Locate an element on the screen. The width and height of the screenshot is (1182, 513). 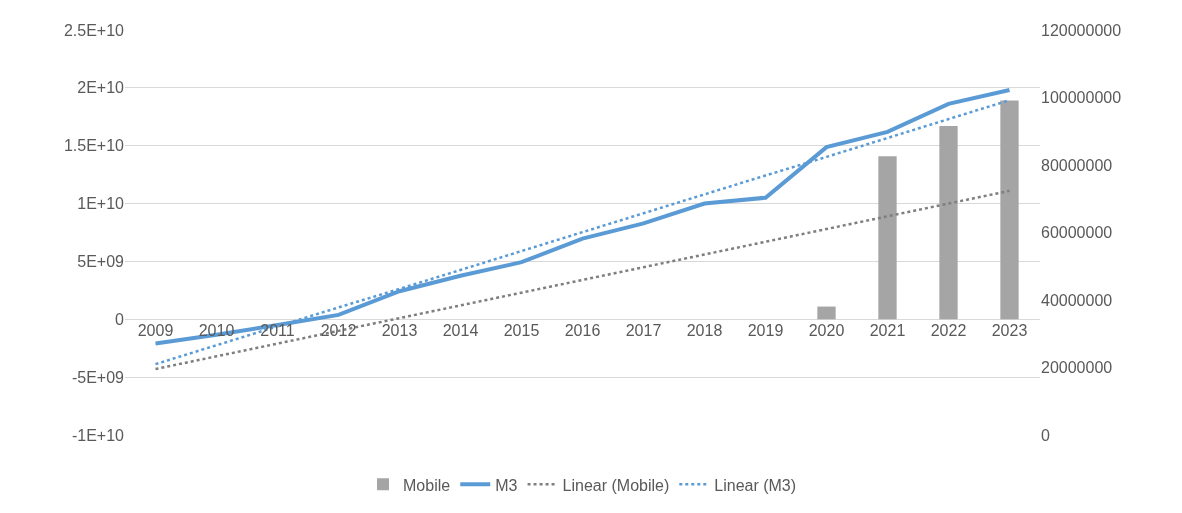
x-tick-label: 2019 is located at coordinates (765, 331).